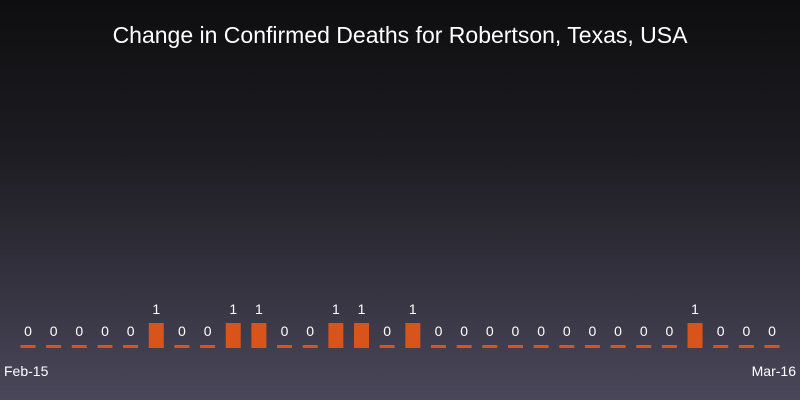 The image size is (800, 400). What do you see at coordinates (26, 371) in the screenshot?
I see `x-tick-label-start: Feb-15` at bounding box center [26, 371].